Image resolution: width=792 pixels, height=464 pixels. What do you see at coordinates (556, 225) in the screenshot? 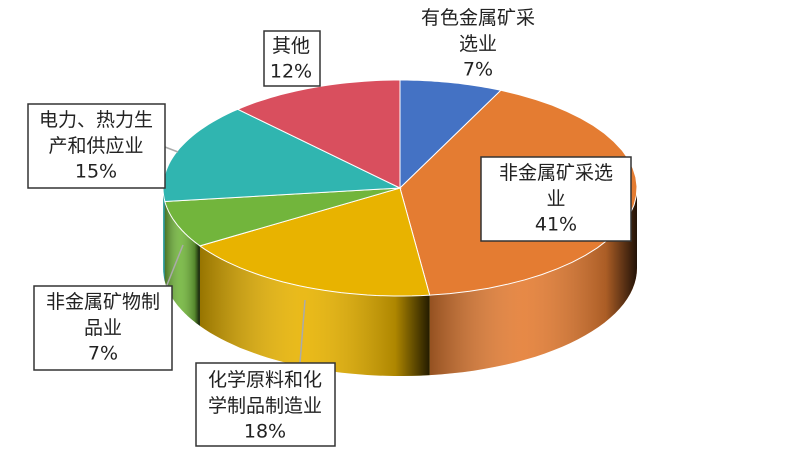
I see `value-label: 41%` at bounding box center [556, 225].